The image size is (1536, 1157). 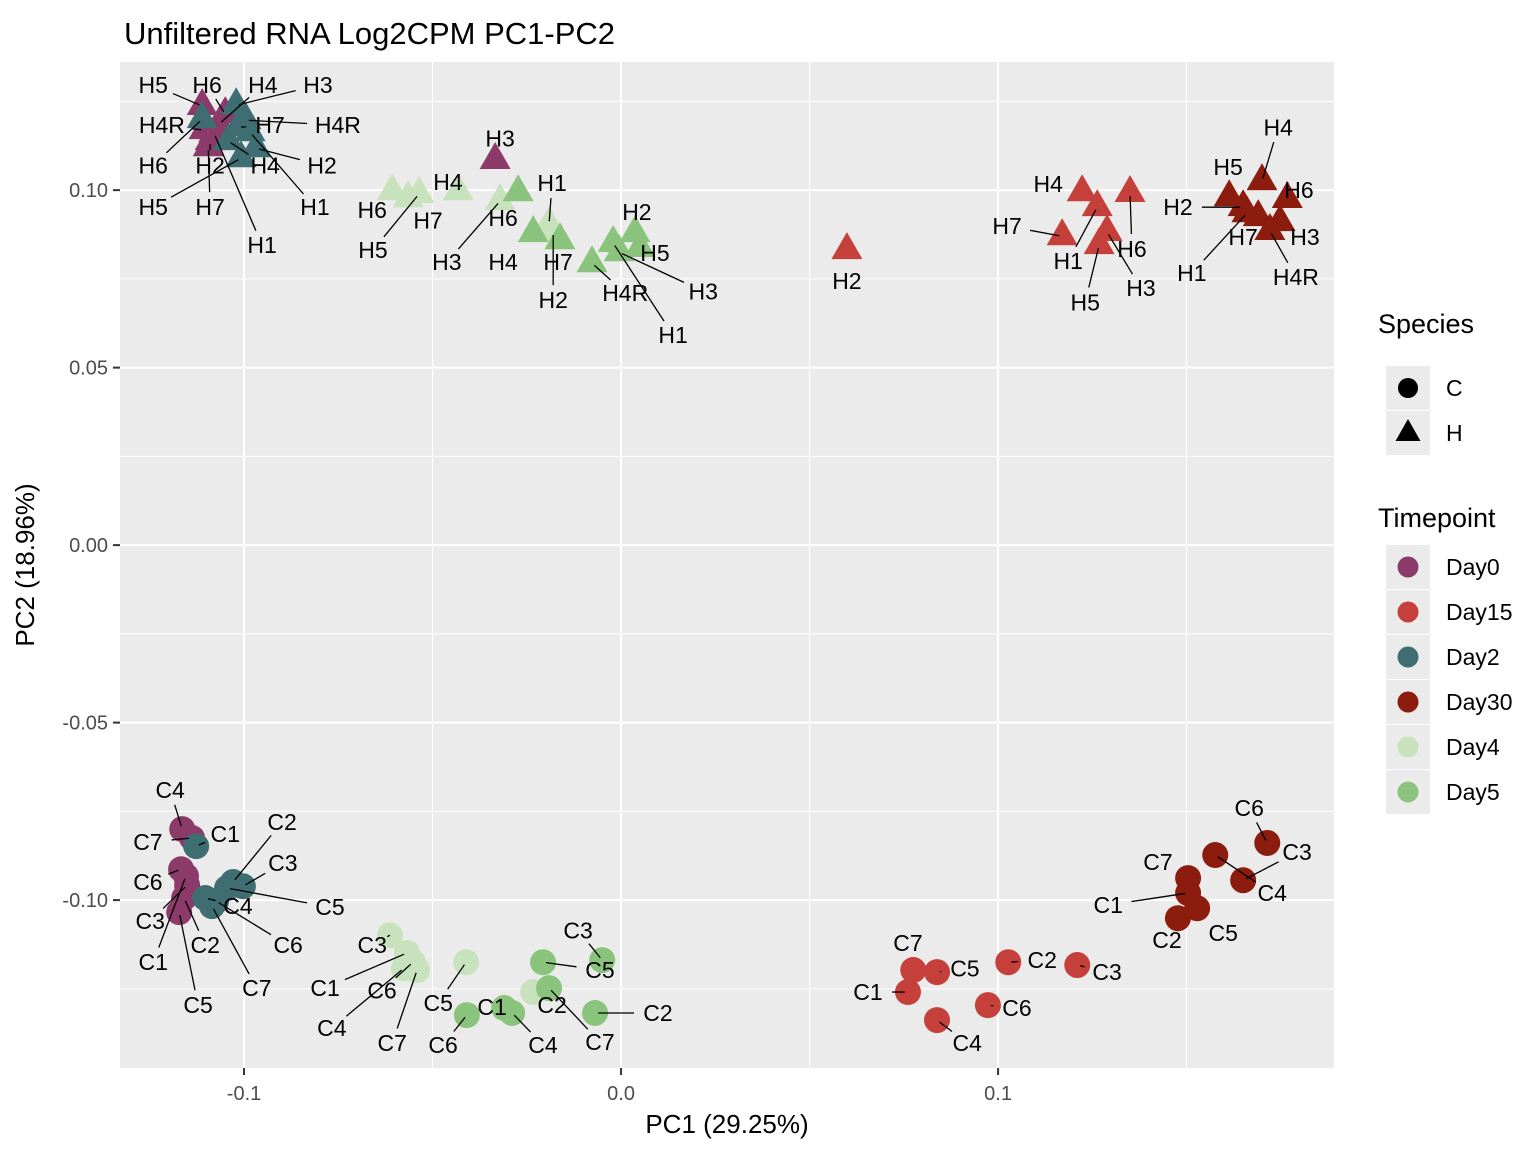 What do you see at coordinates (369, 33) in the screenshot?
I see `chart-title: Unfiltered RNA Log2CPM PC1-PC2` at bounding box center [369, 33].